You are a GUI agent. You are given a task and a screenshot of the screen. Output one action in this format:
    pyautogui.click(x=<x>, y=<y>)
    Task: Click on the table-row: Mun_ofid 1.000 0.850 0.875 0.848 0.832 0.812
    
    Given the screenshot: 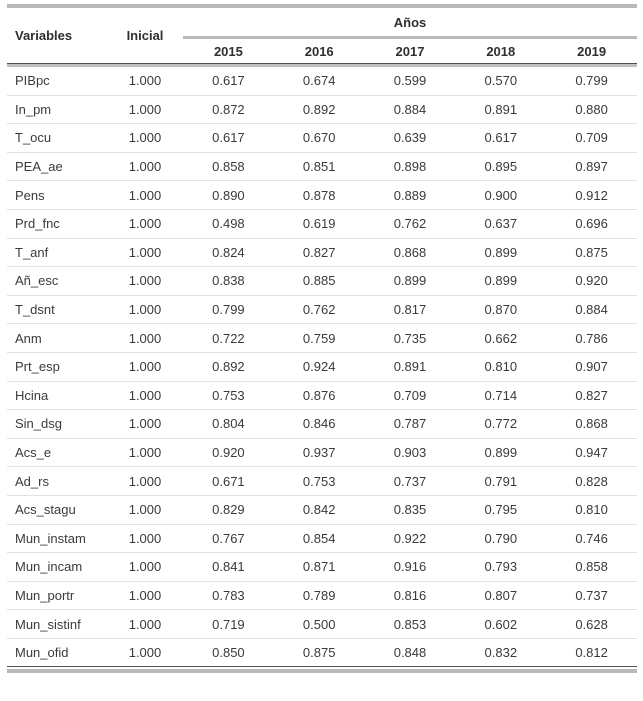 What is the action you would take?
    pyautogui.click(x=322, y=653)
    